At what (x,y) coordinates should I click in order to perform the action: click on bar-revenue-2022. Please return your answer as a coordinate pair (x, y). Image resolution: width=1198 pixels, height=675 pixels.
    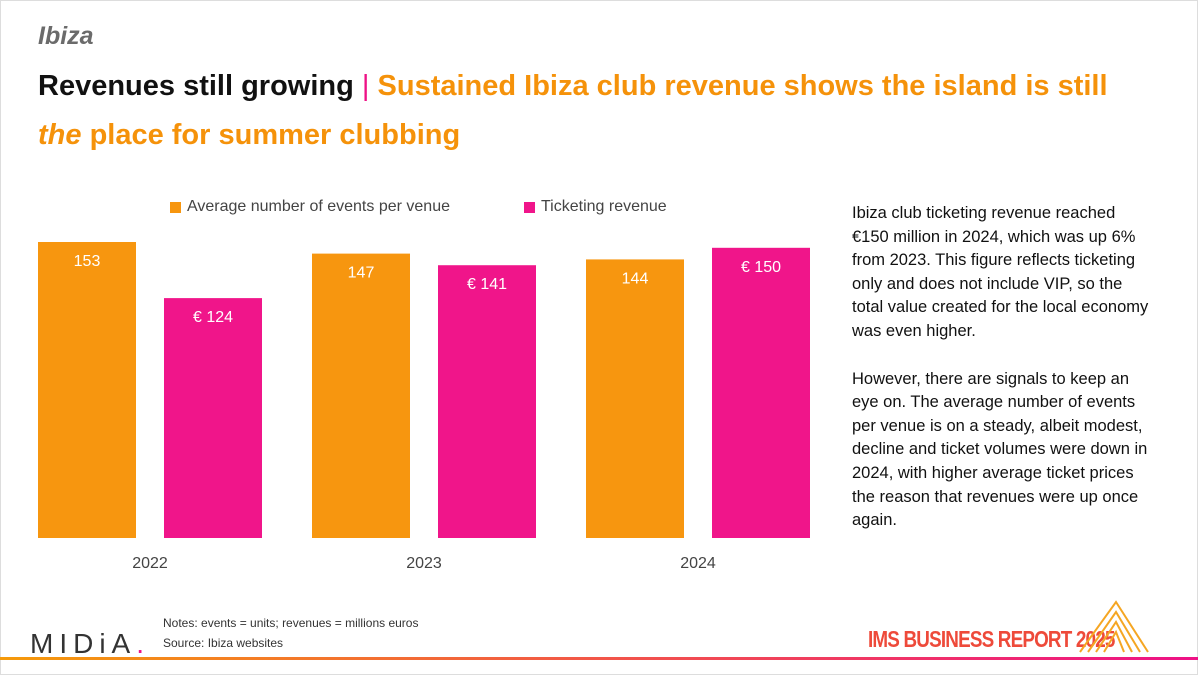
    Looking at the image, I should click on (213, 418).